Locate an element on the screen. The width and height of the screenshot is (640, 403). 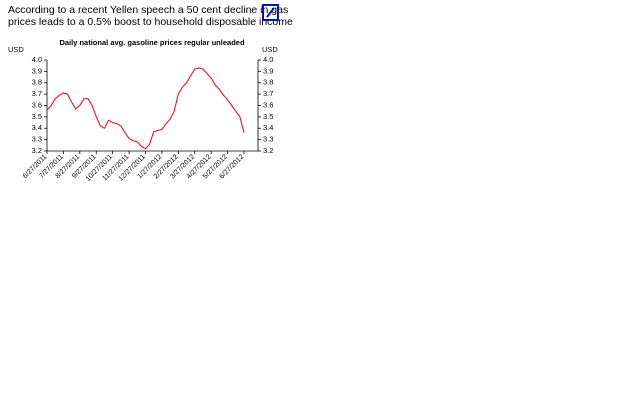
y-tick-label: 3.4 is located at coordinates (37, 127).